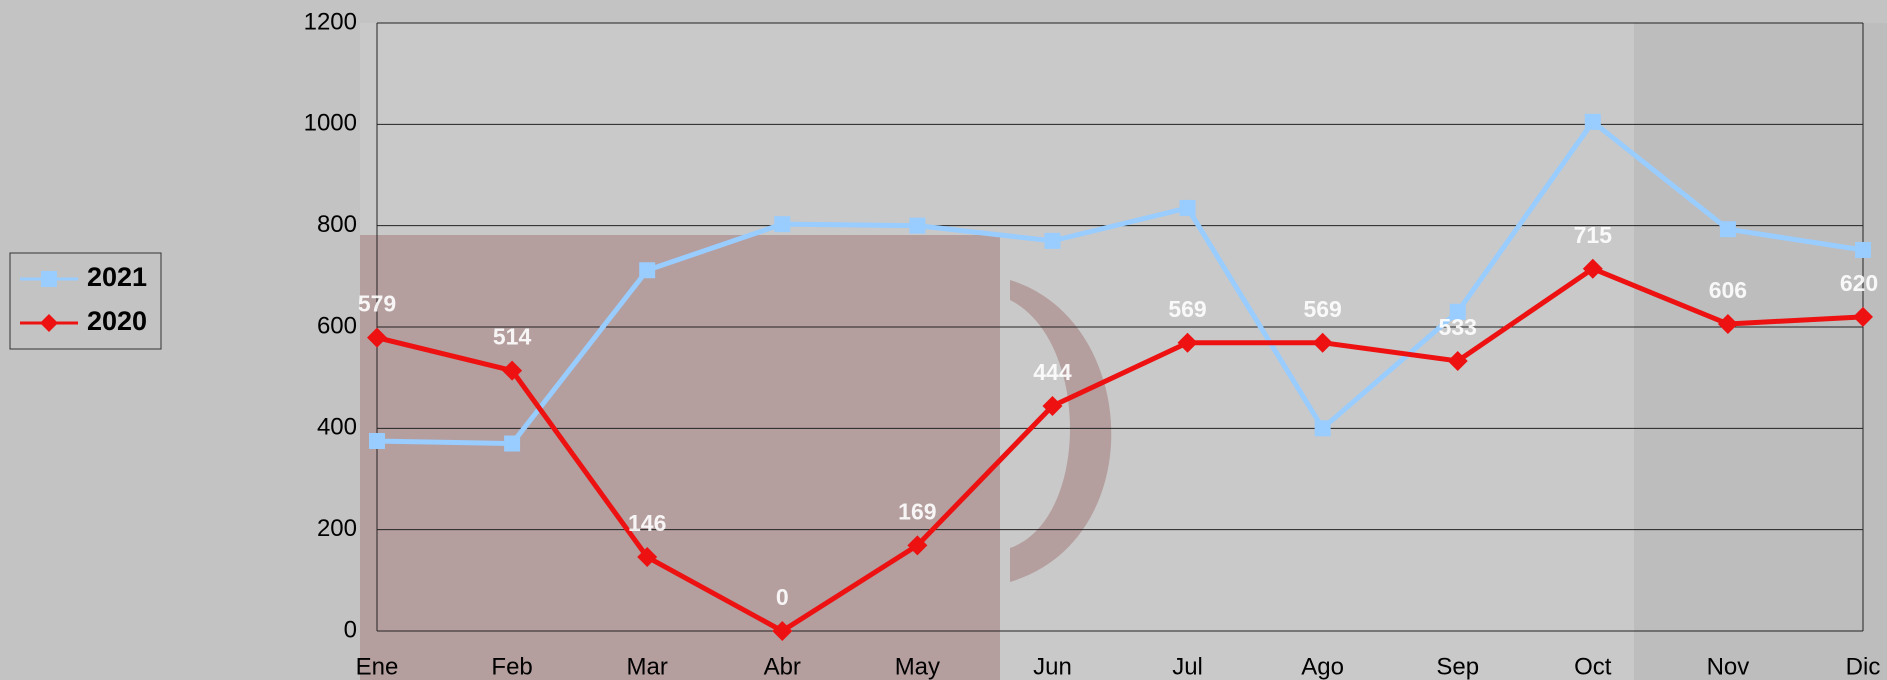 This screenshot has width=1887, height=680. I want to click on y-tick-label: 1000, so click(330, 123).